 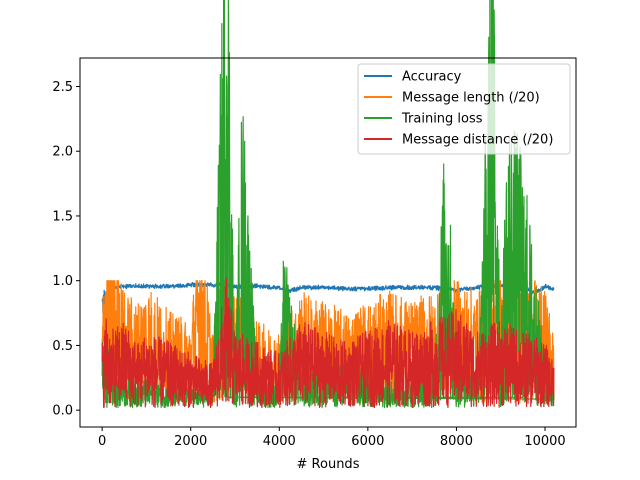 What do you see at coordinates (102, 441) in the screenshot?
I see `x-tick-label: 0` at bounding box center [102, 441].